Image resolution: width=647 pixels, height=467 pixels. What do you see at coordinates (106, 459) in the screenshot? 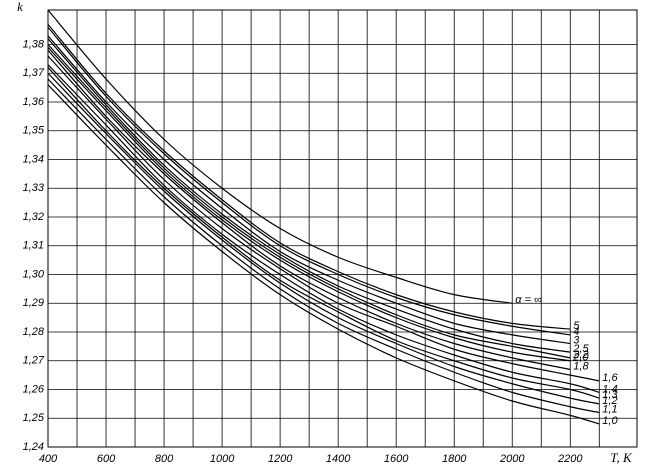
I see `x-tick-label: 600` at bounding box center [106, 459].